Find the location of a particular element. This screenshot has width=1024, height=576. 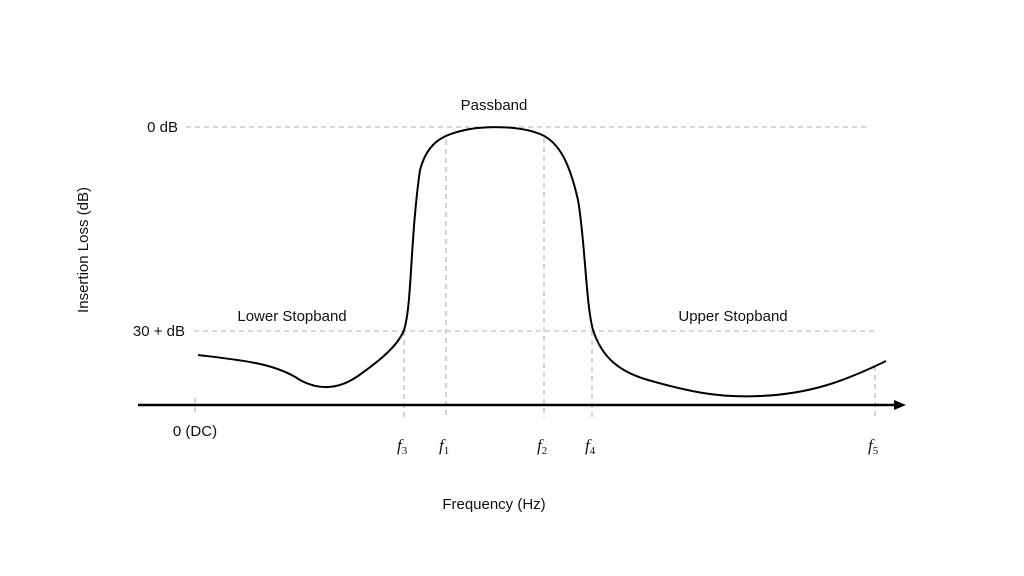

lower-stopband-label: Lower Stopband is located at coordinates (291, 316).